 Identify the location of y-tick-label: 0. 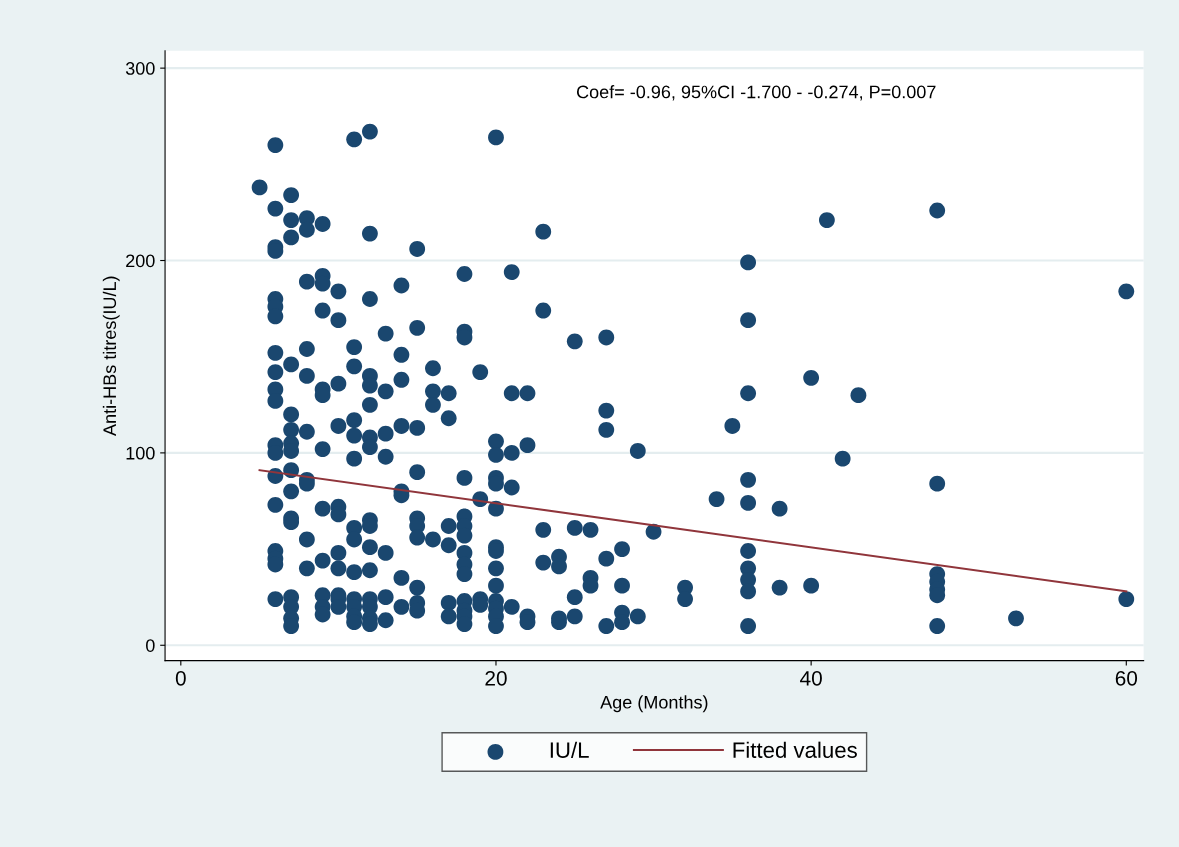
(150, 645).